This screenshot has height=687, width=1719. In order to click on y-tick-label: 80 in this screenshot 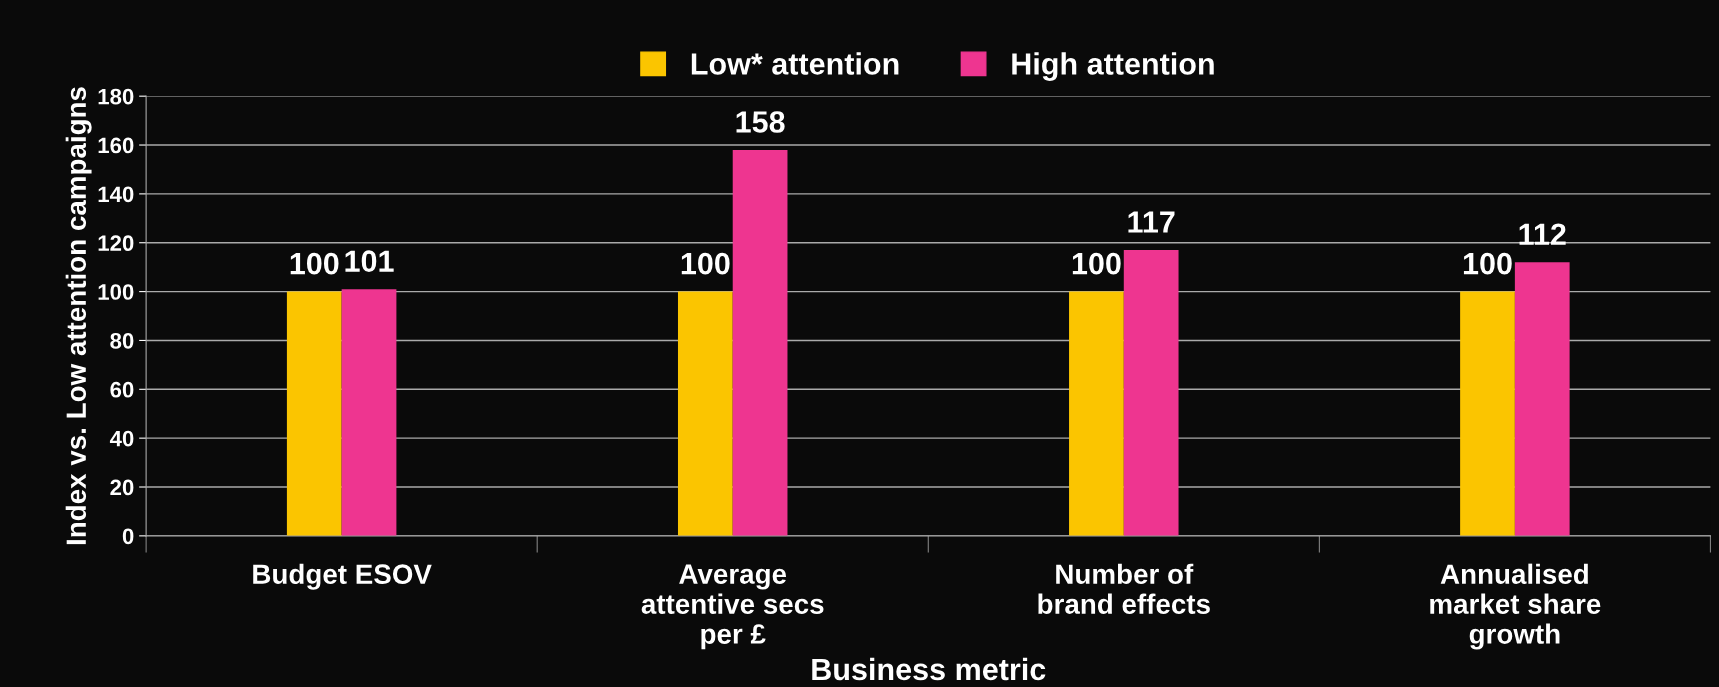, I will do `click(122, 340)`.